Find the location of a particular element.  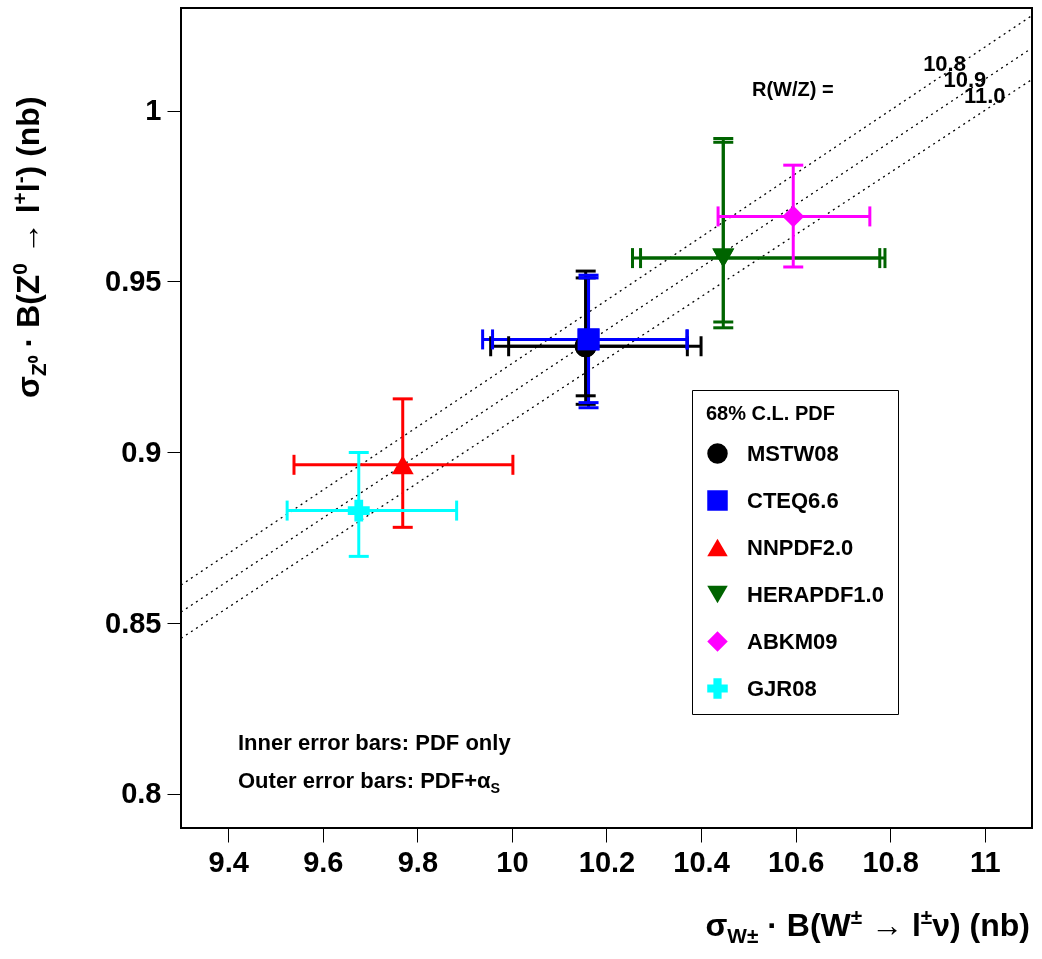

y-tick-label: 0.85 is located at coordinates (133, 622).